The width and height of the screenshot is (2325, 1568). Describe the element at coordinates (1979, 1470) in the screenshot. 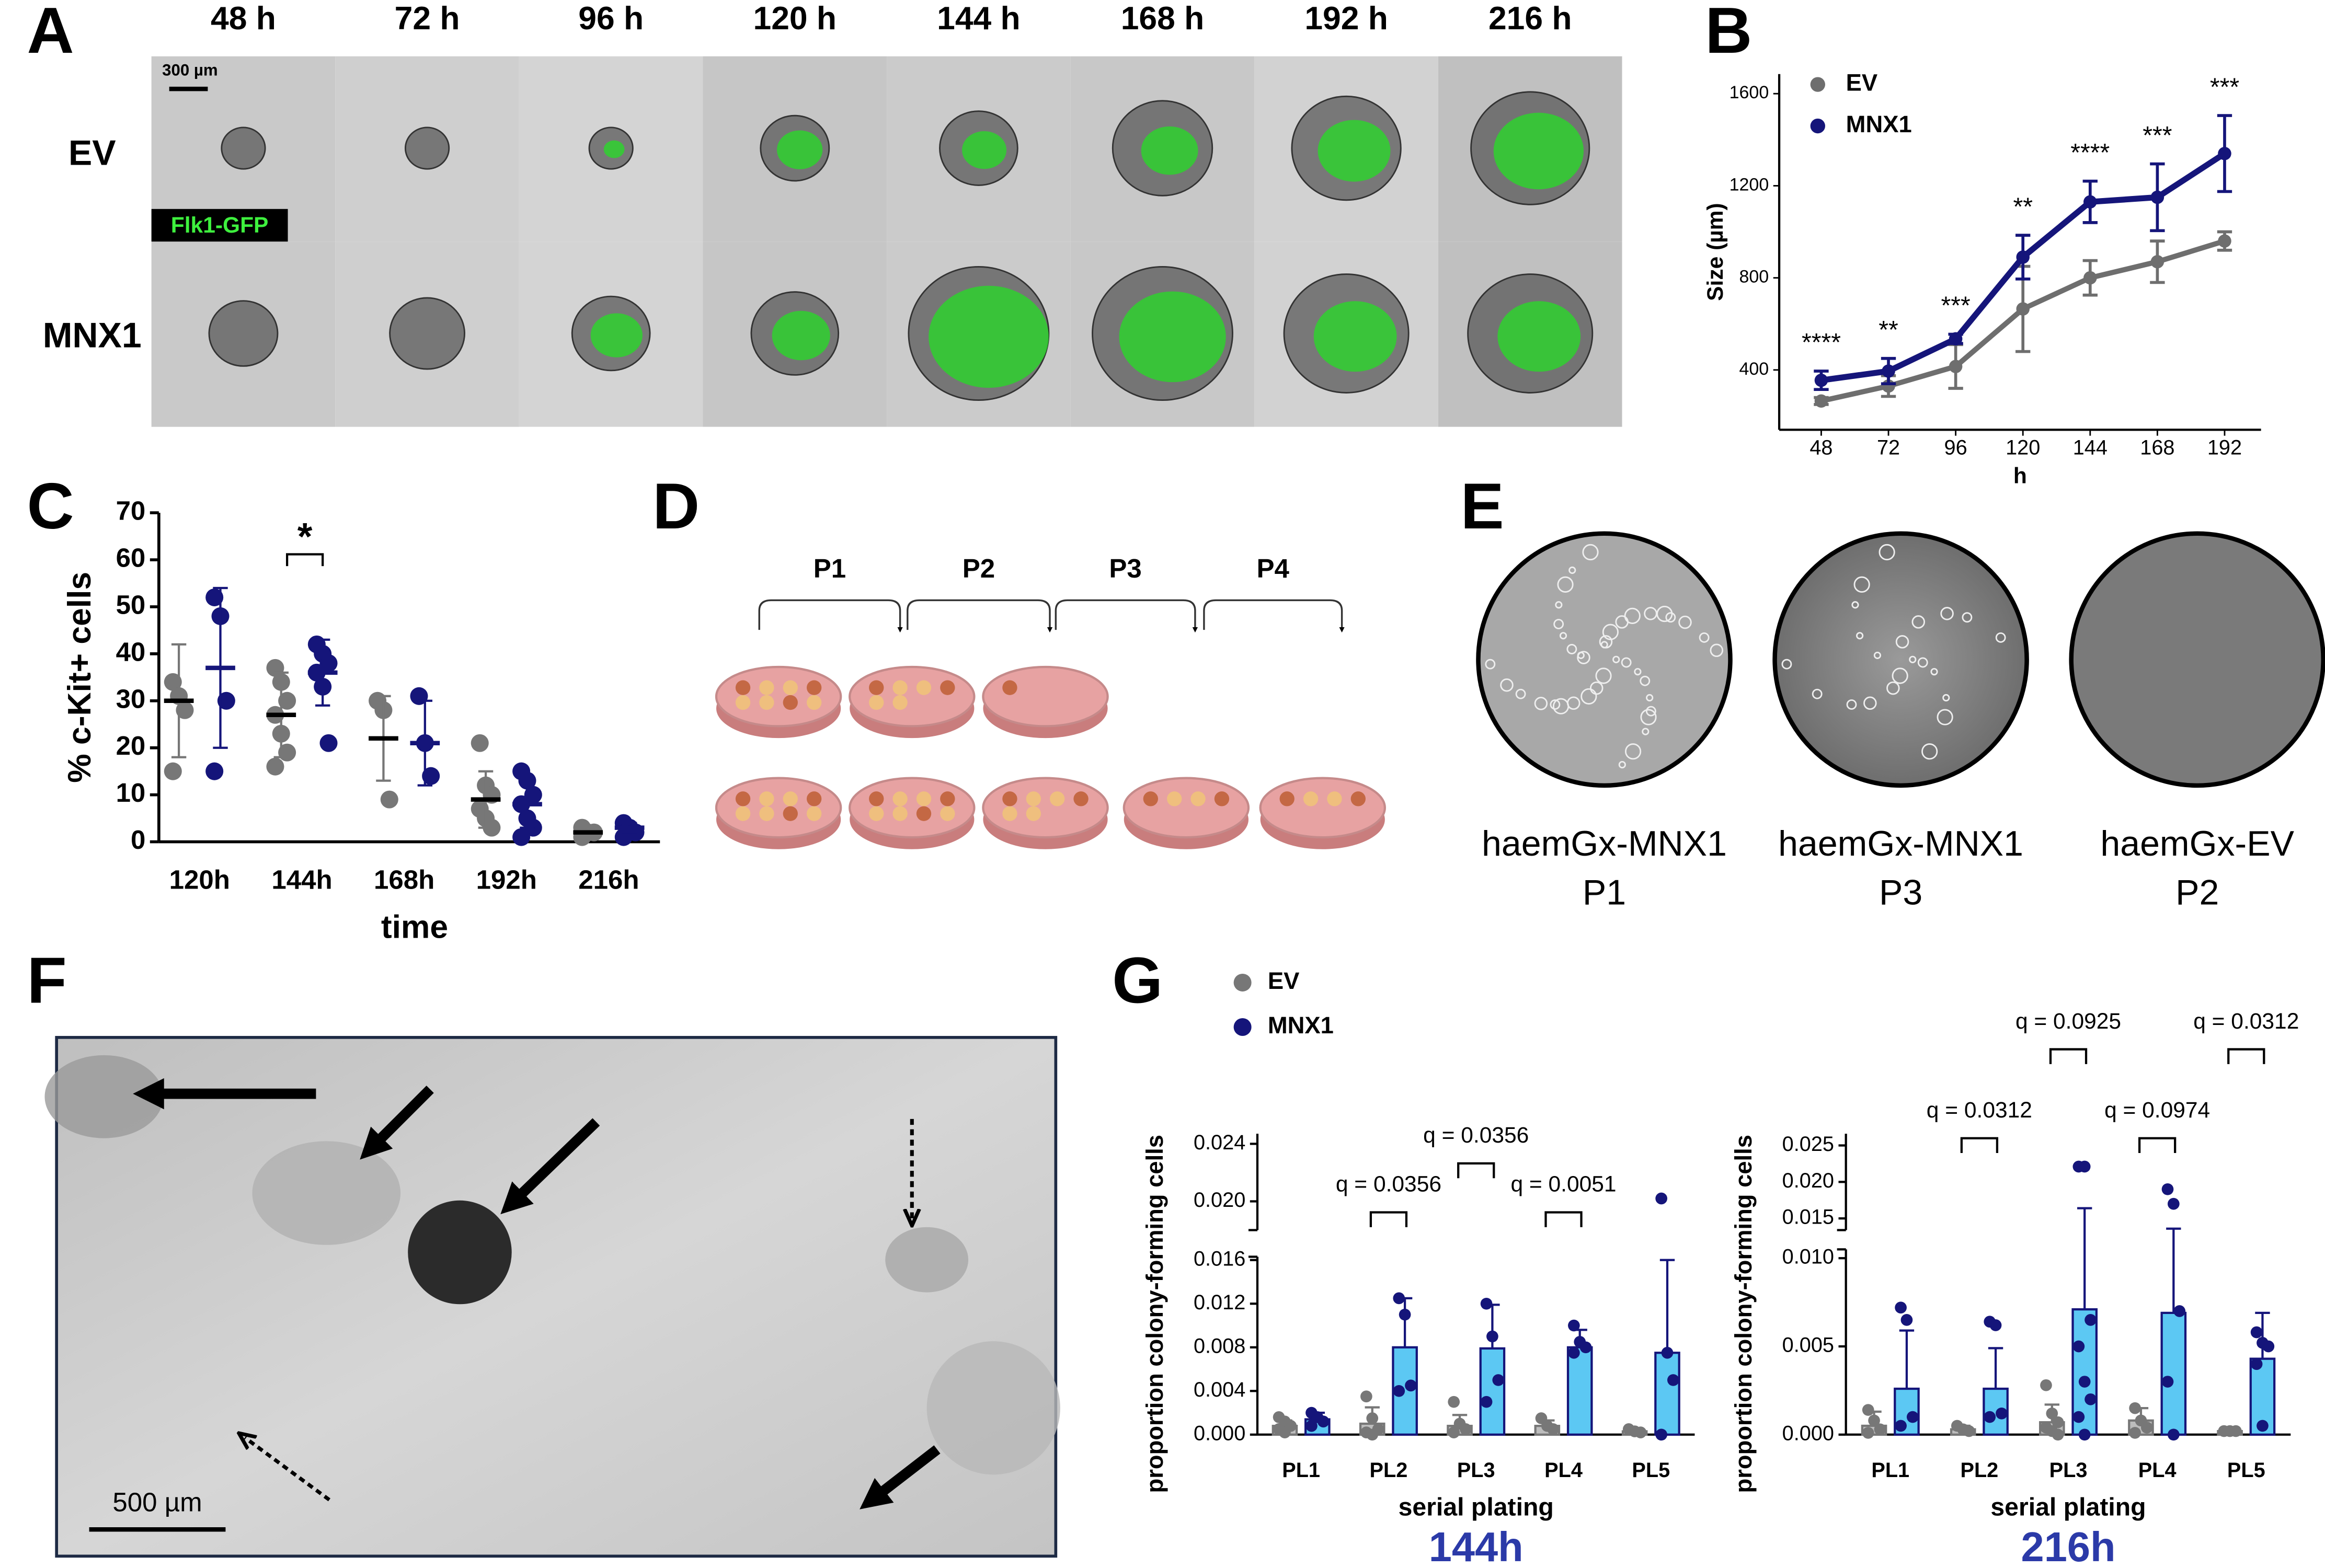

I see `x-tick-label: PL2` at that location.